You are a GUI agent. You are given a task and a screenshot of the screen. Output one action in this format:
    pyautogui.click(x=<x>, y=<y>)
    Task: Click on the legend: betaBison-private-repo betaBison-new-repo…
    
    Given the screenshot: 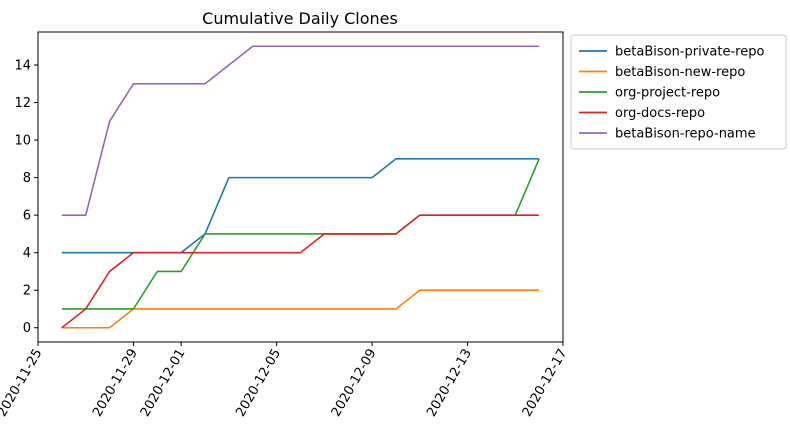 What is the action you would take?
    pyautogui.click(x=678, y=92)
    